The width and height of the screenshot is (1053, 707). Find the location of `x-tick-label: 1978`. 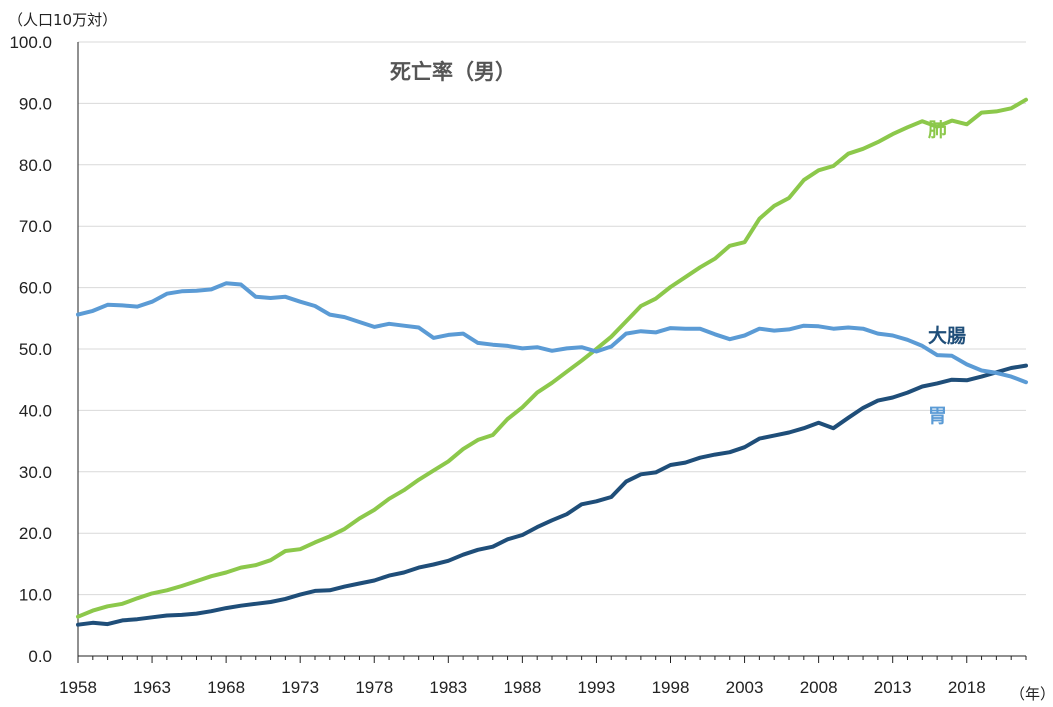

x-tick-label: 1978 is located at coordinates (374, 687).